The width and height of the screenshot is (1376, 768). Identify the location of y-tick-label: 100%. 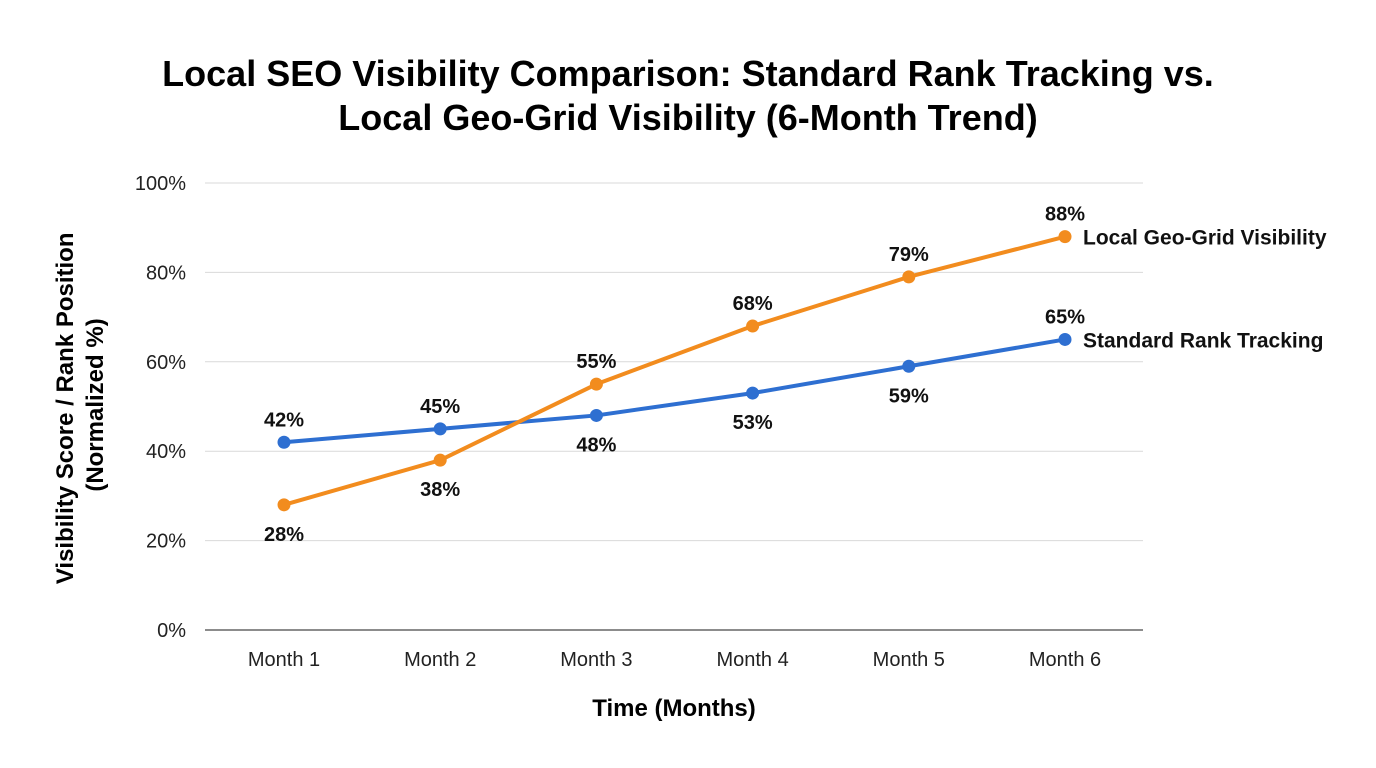
(160, 184).